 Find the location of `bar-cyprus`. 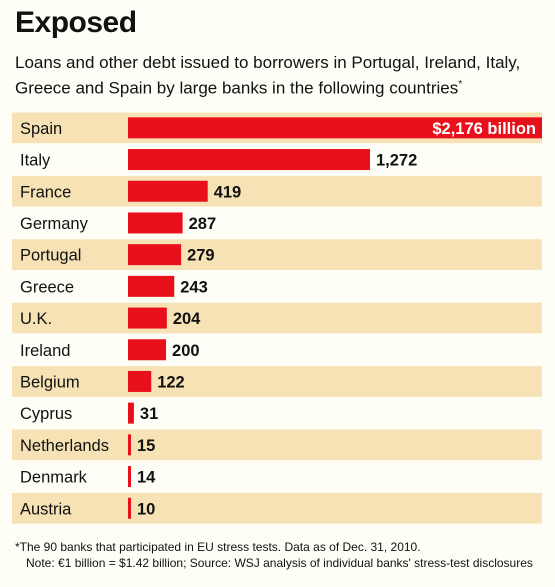

bar-cyprus is located at coordinates (131, 413).